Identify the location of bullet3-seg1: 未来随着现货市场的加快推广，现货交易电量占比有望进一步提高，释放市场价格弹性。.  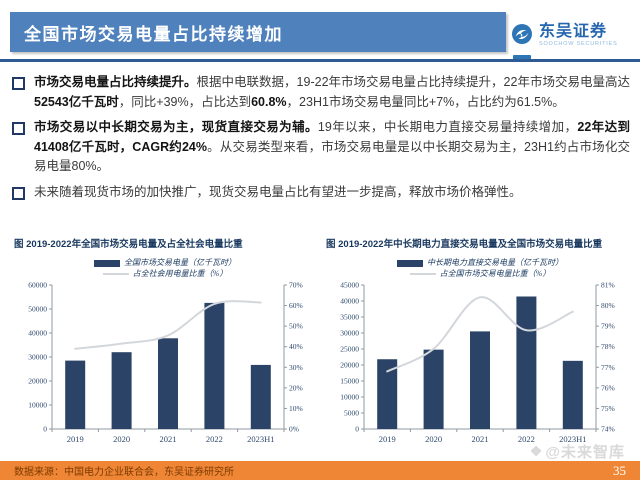
(278, 191).